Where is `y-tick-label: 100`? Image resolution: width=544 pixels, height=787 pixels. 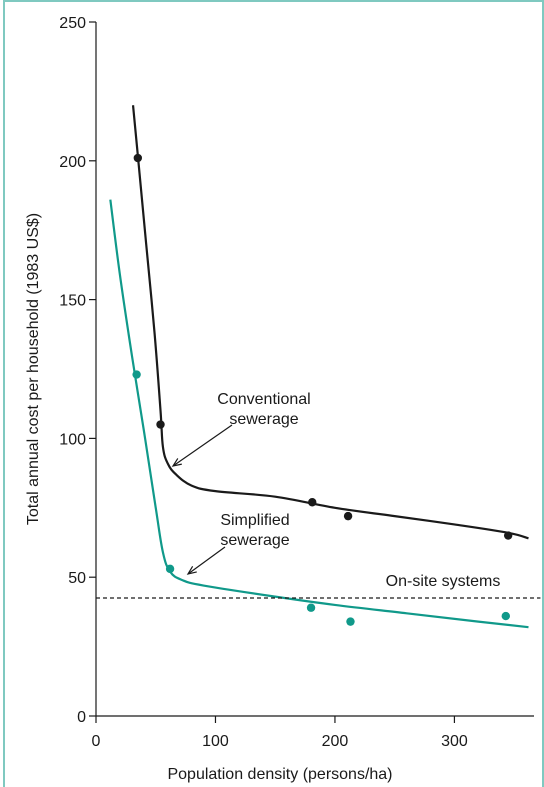 y-tick-label: 100 is located at coordinates (72, 439).